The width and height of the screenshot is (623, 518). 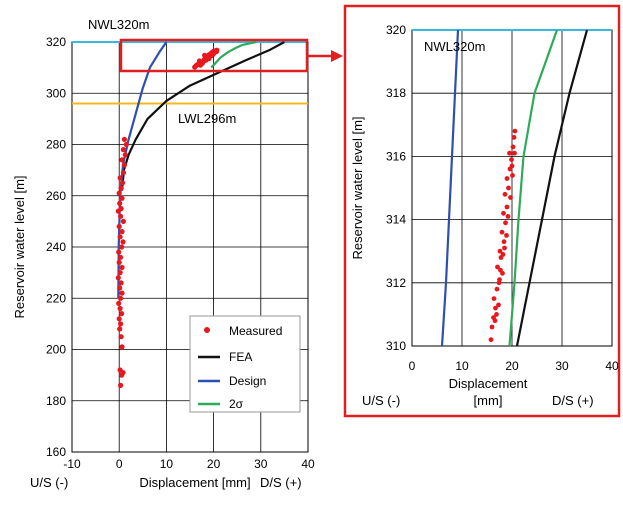 I want to click on zoom-x-tick-label: 20, so click(x=512, y=366).